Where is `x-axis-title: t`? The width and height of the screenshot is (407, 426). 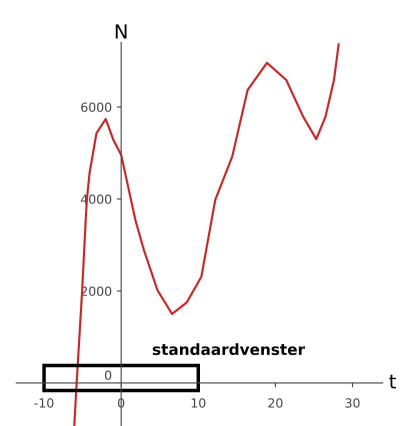 x-axis-title: t is located at coordinates (392, 381).